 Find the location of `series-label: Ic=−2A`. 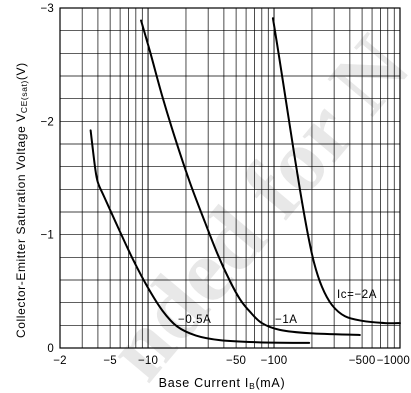

series-label: Ic=−2A is located at coordinates (357, 295).